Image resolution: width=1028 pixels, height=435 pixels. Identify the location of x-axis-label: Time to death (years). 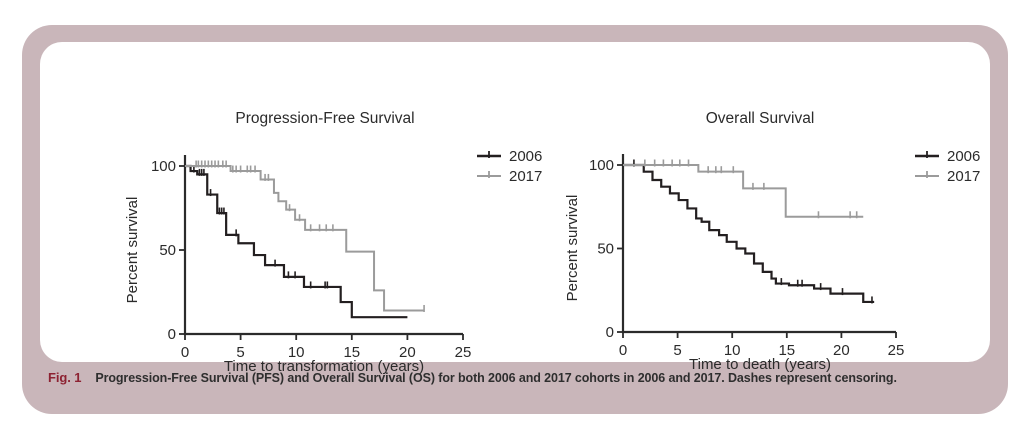
(760, 364).